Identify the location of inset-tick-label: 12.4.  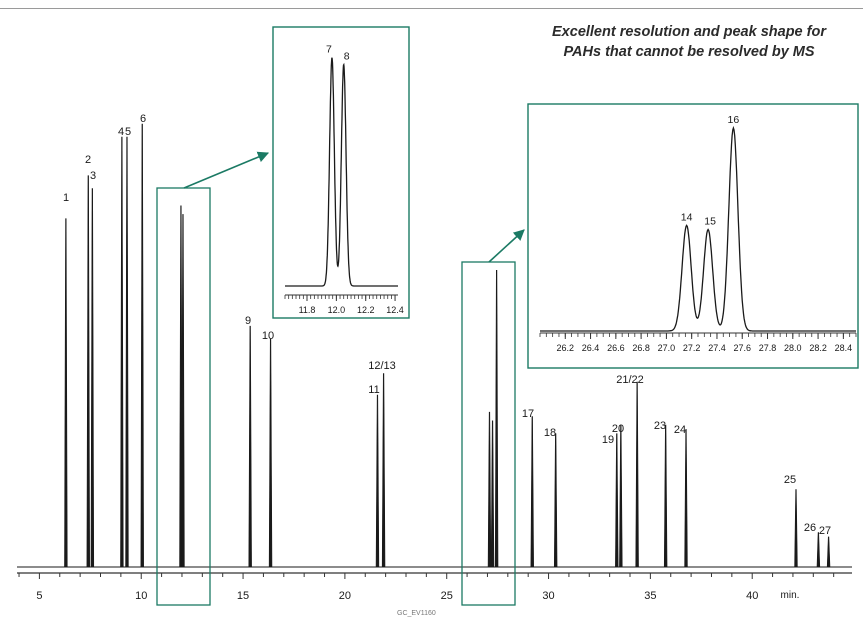
(395, 310).